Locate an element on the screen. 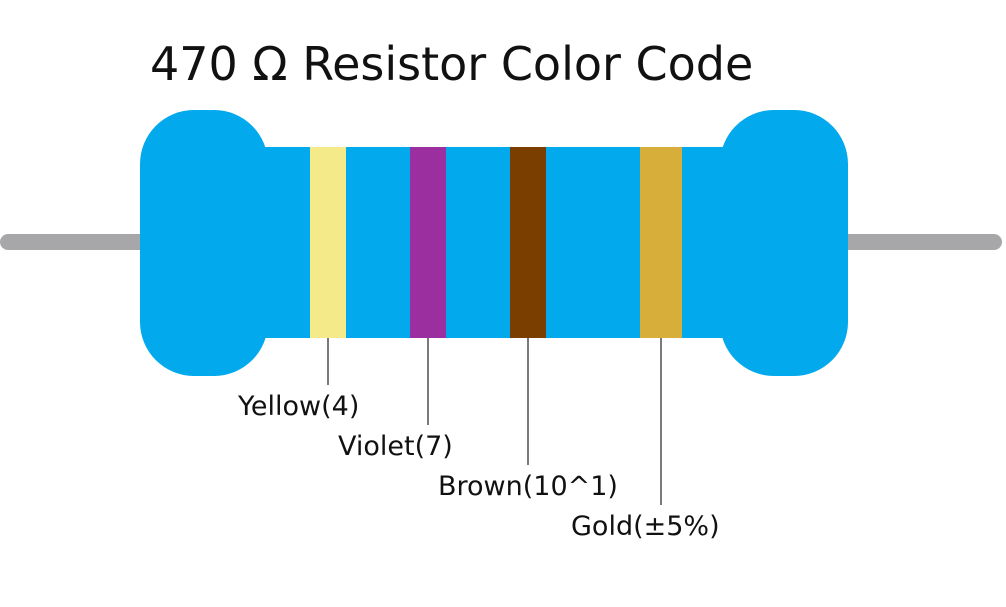 This screenshot has height=607, width=1006. band-yellow is located at coordinates (328, 242).